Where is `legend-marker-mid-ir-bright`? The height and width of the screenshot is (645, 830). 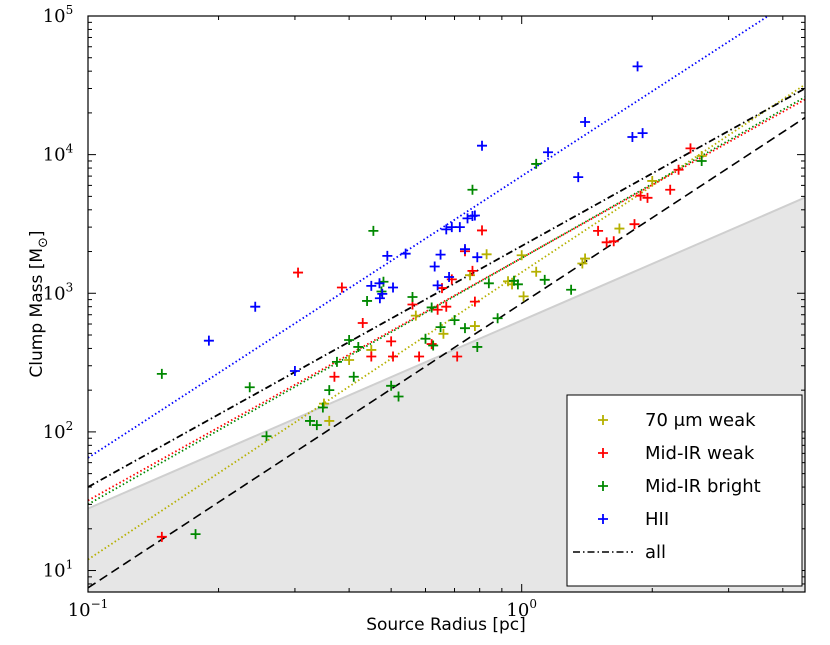
legend-marker-mid-ir-bright is located at coordinates (603, 486).